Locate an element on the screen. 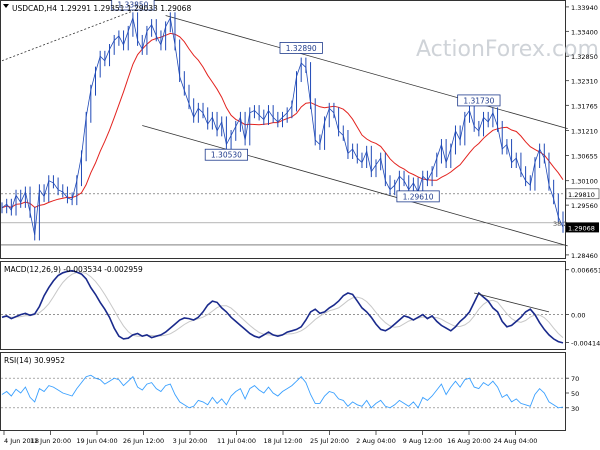 This screenshot has width=600, height=450. price-tick-label: 1.33400 is located at coordinates (584, 32).